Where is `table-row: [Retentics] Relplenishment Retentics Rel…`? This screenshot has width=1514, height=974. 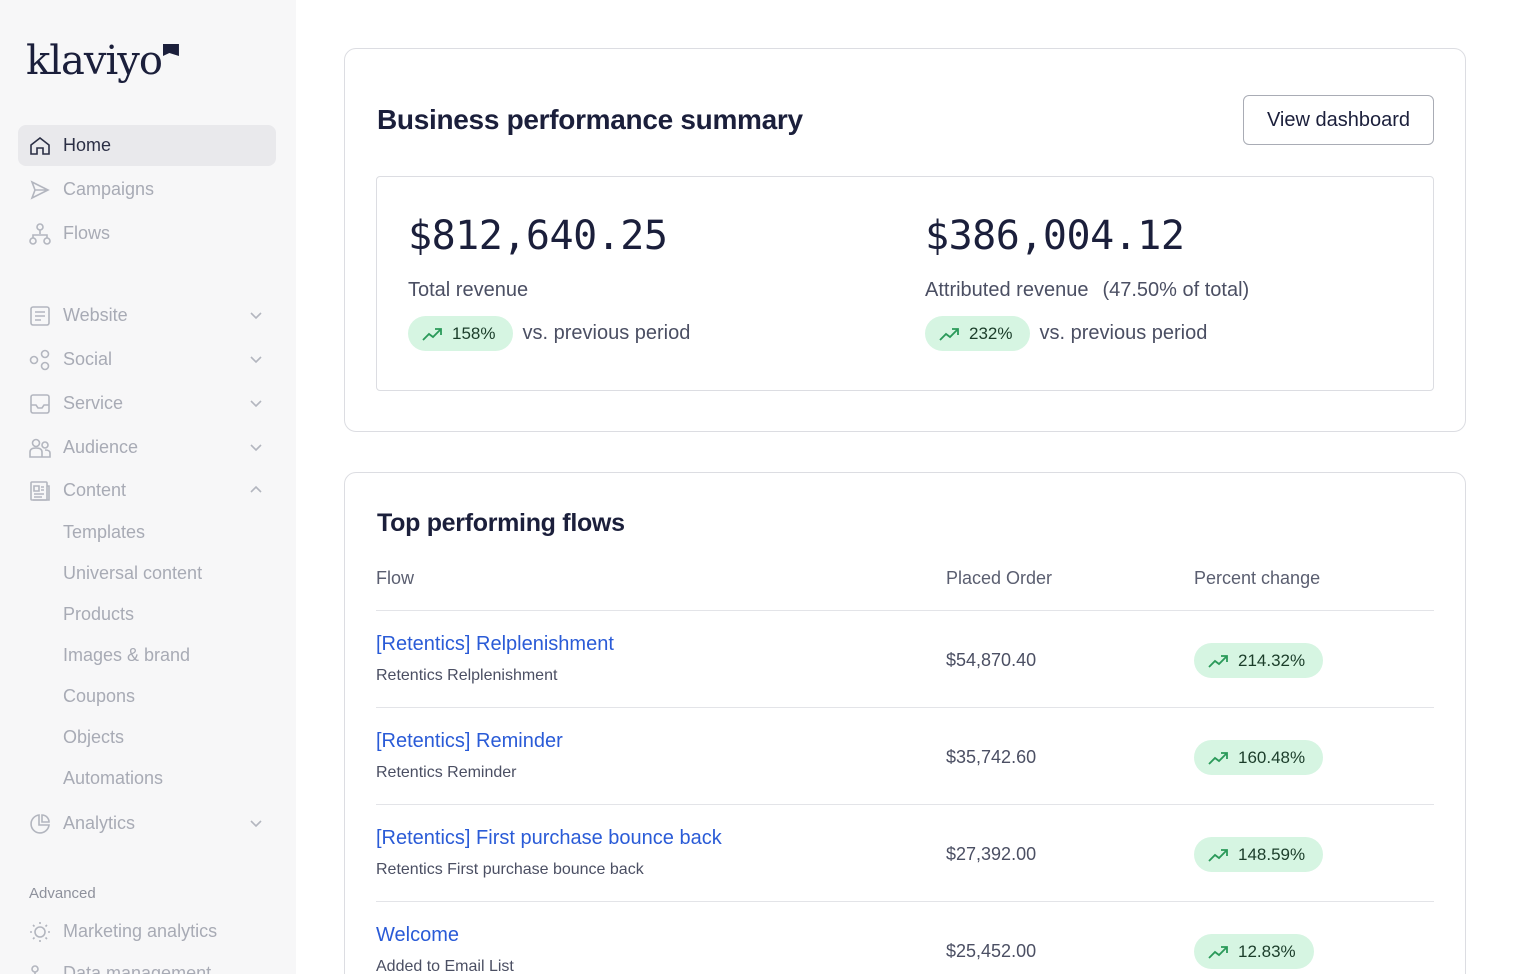 table-row: [Retentics] Relplenishment Retentics Rel… is located at coordinates (905, 659).